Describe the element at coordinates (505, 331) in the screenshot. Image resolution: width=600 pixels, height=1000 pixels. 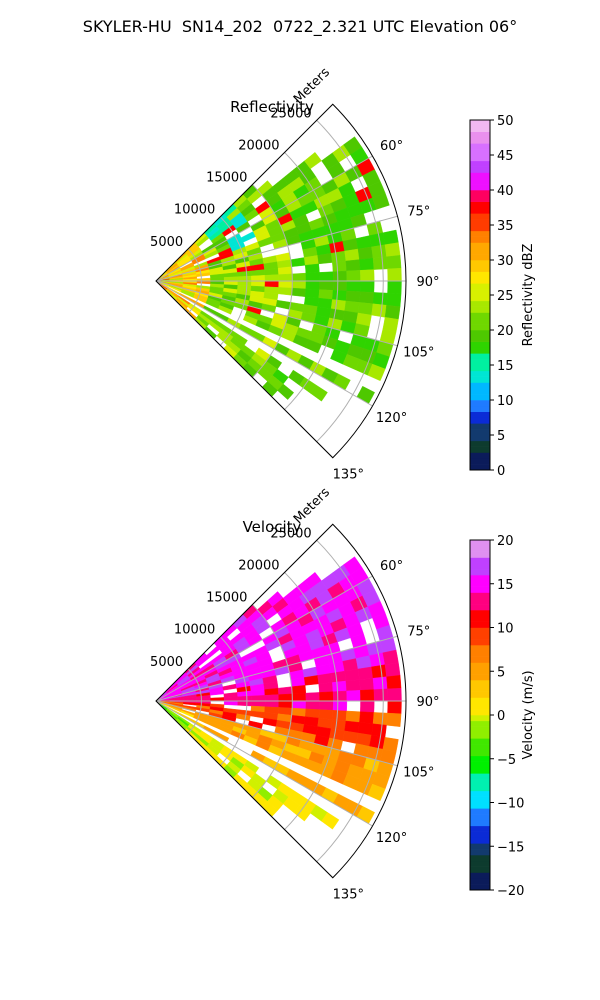
I see `colorbar-tick-label: 20` at that location.